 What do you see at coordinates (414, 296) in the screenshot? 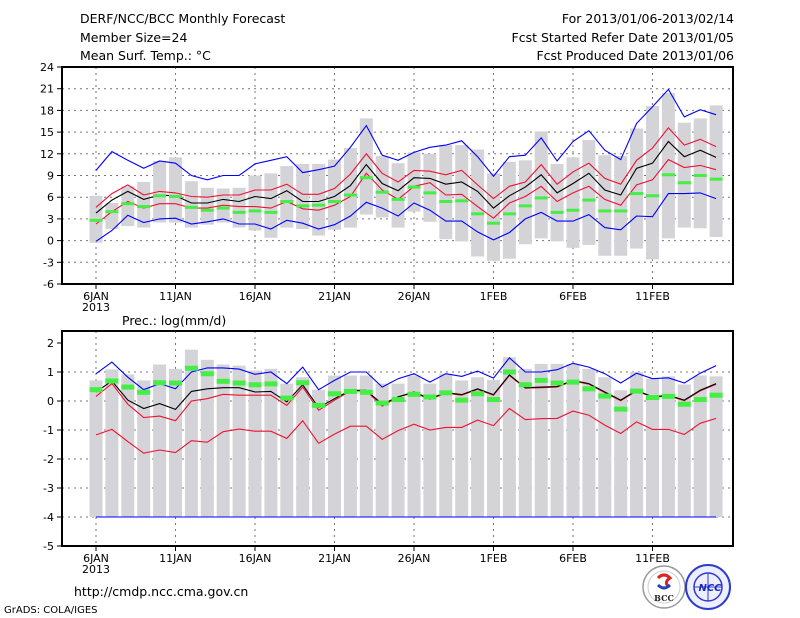
I see `x-tick-label: 26JAN` at bounding box center [414, 296].